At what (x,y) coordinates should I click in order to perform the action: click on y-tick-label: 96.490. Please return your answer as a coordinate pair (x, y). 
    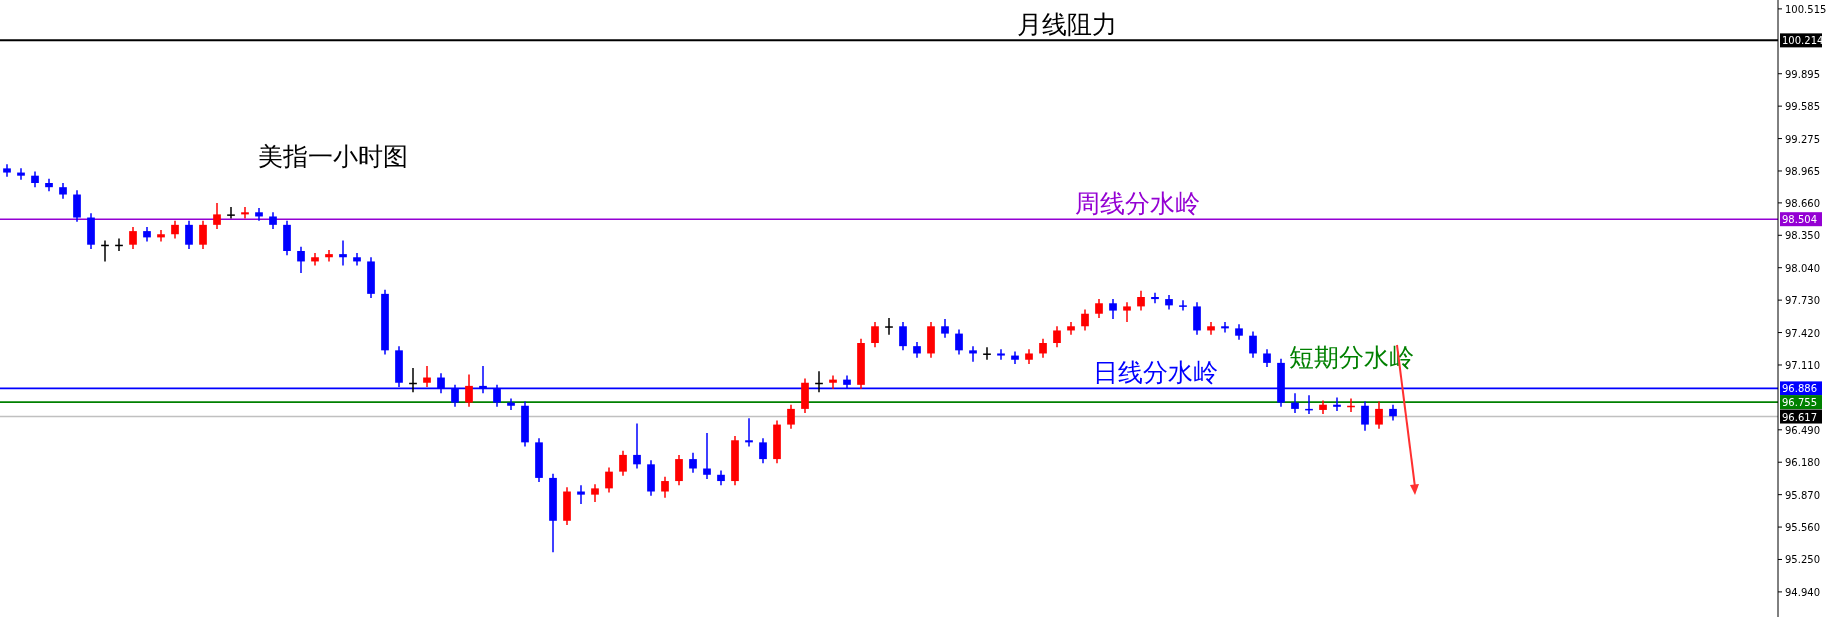
    Looking at the image, I should click on (1802, 430).